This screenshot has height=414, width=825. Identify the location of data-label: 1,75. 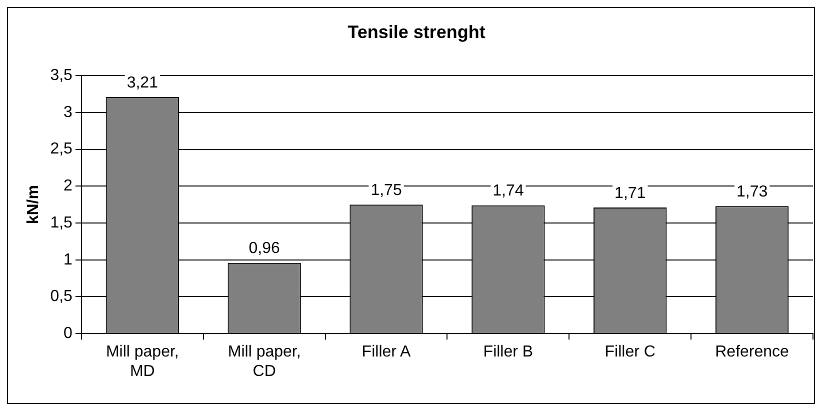
(386, 191).